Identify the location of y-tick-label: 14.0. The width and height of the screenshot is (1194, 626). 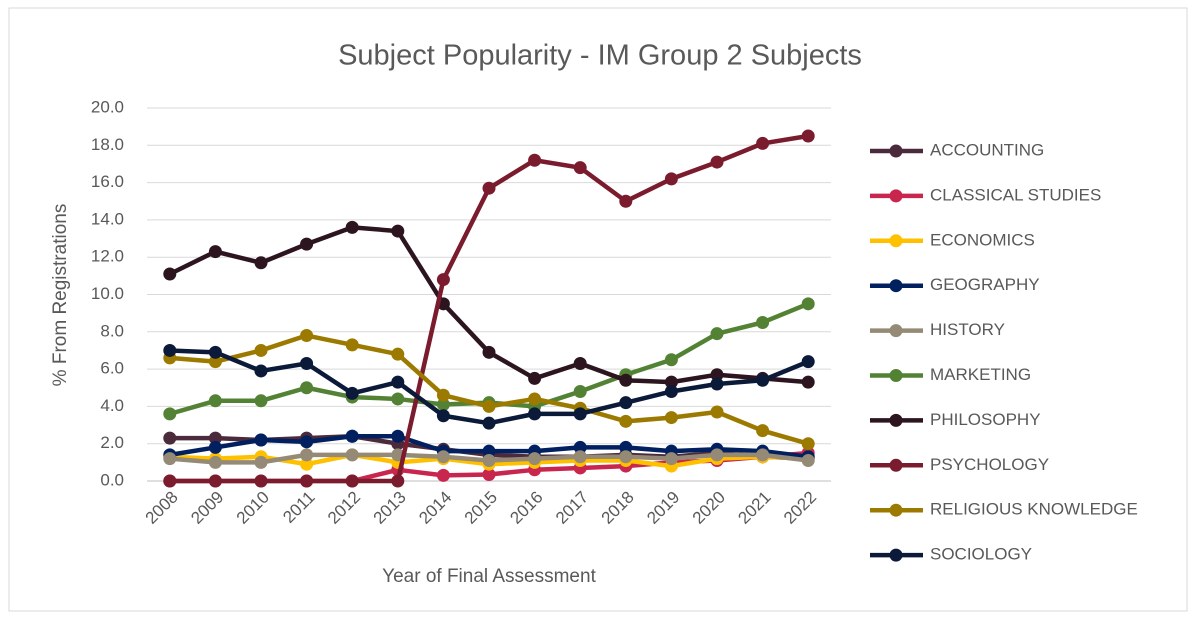
(107, 218).